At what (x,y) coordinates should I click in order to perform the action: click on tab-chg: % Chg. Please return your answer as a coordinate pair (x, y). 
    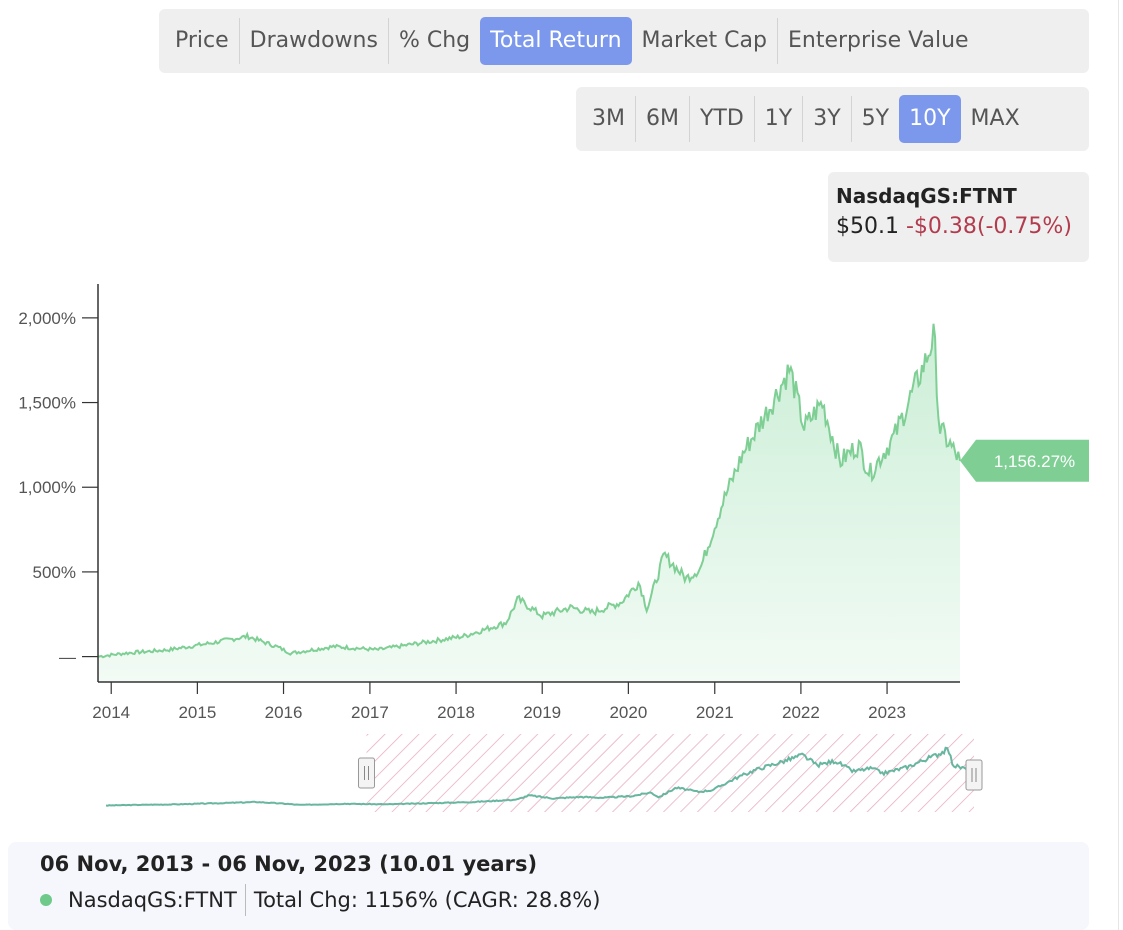
    Looking at the image, I should click on (434, 40).